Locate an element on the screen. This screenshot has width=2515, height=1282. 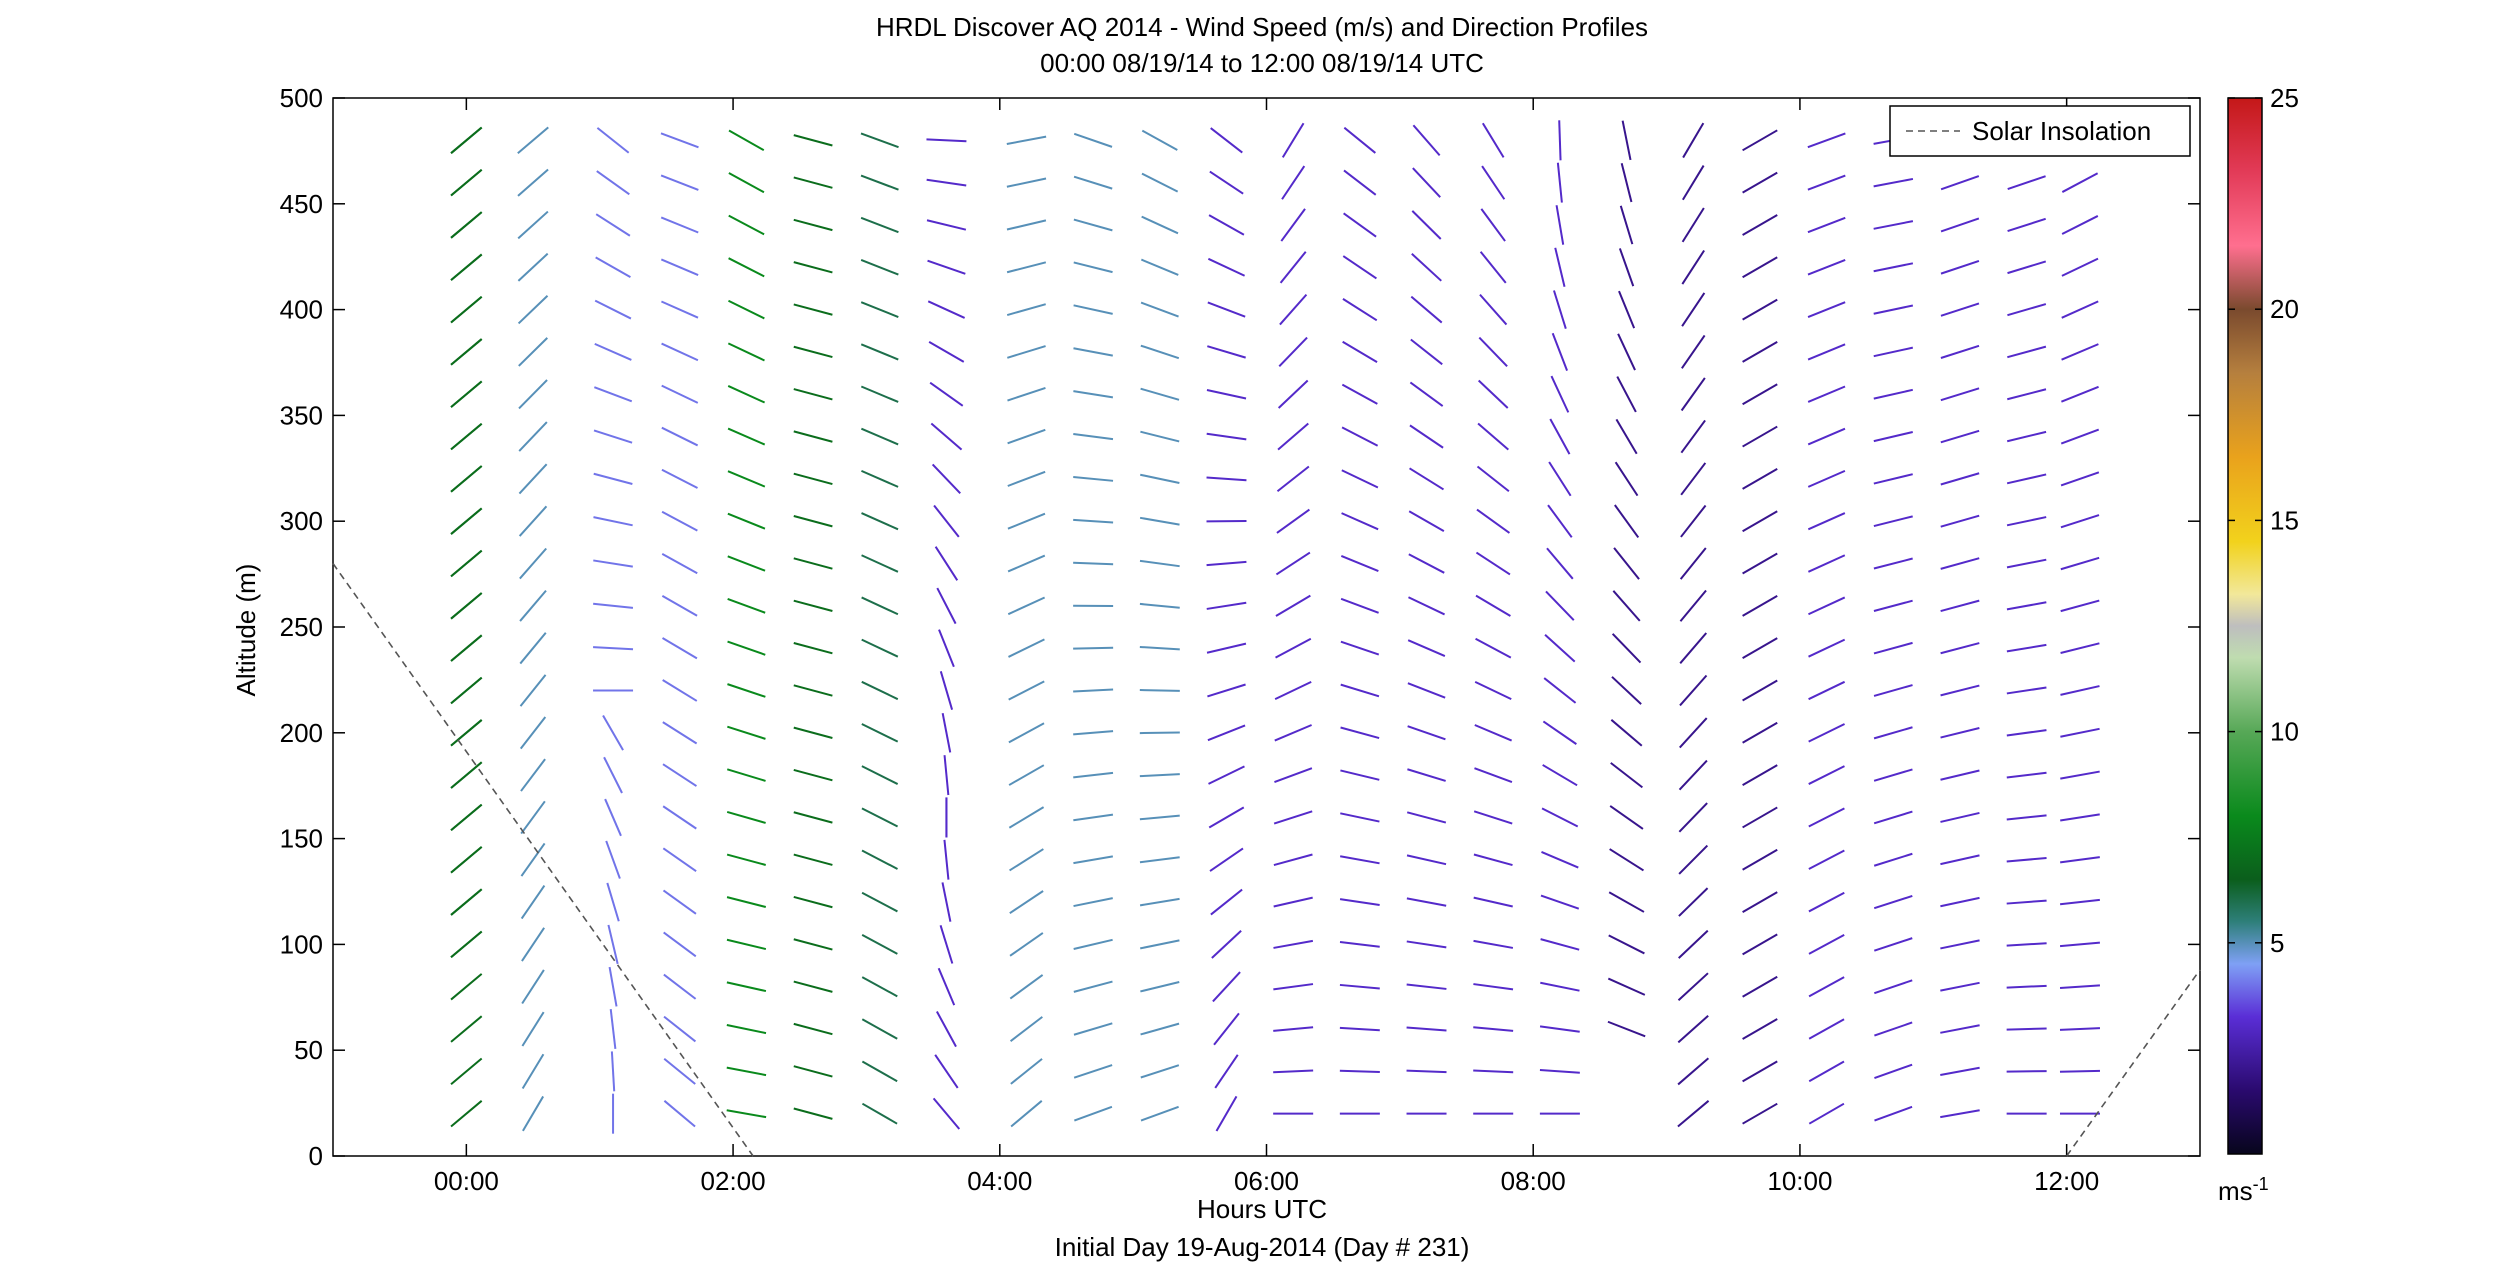
legend-box is located at coordinates (2040, 131).